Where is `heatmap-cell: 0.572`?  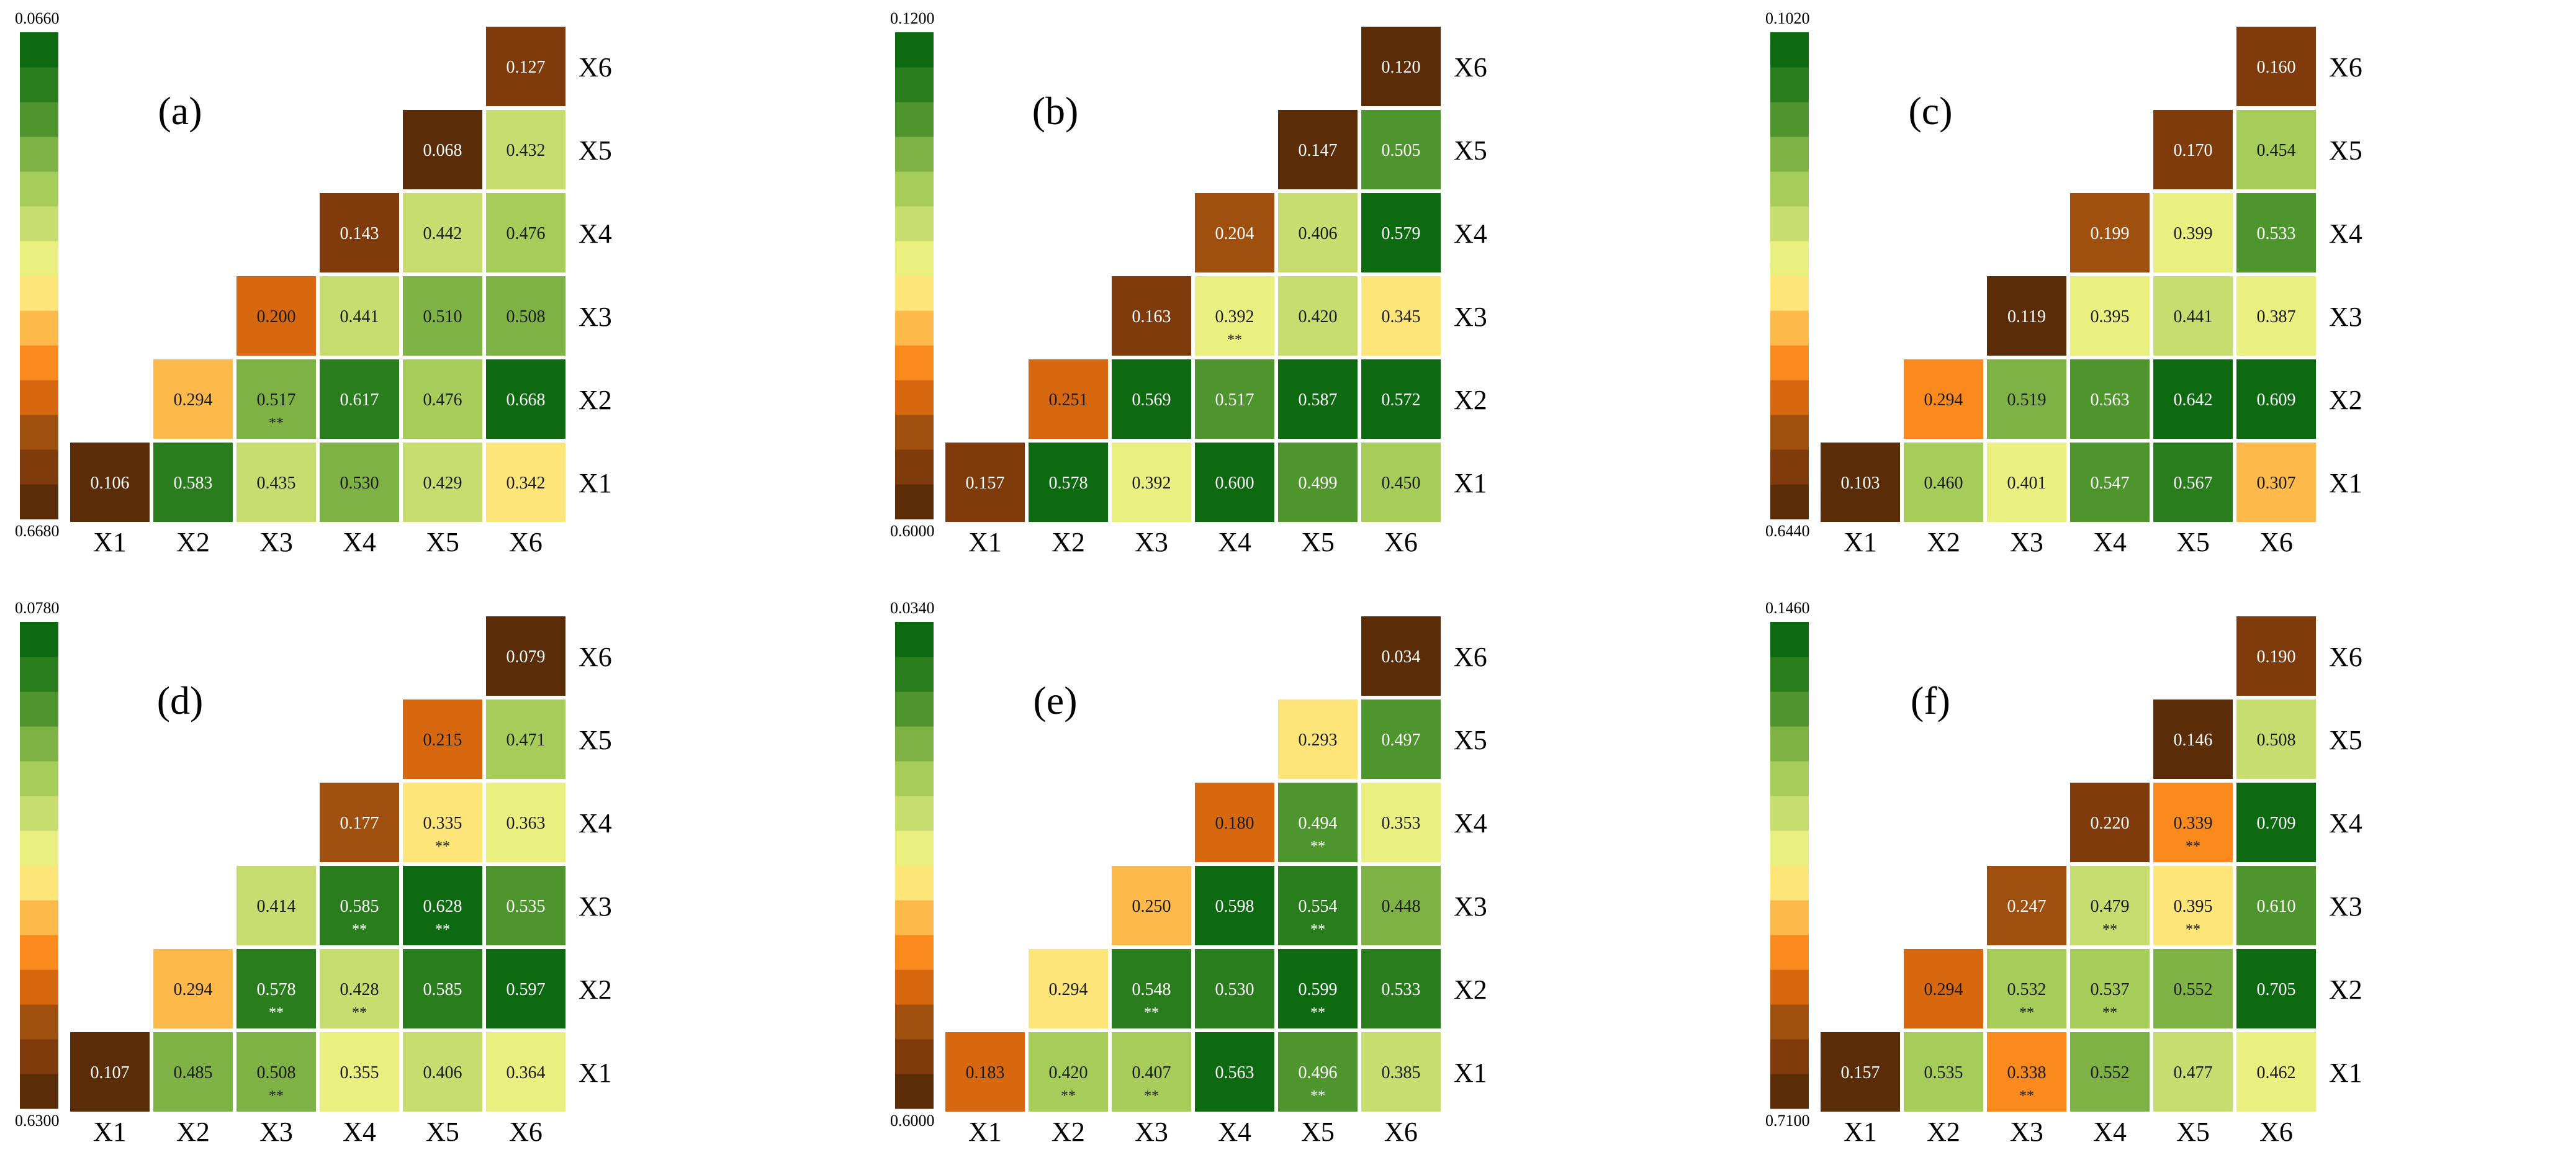
heatmap-cell: 0.572 is located at coordinates (1401, 399).